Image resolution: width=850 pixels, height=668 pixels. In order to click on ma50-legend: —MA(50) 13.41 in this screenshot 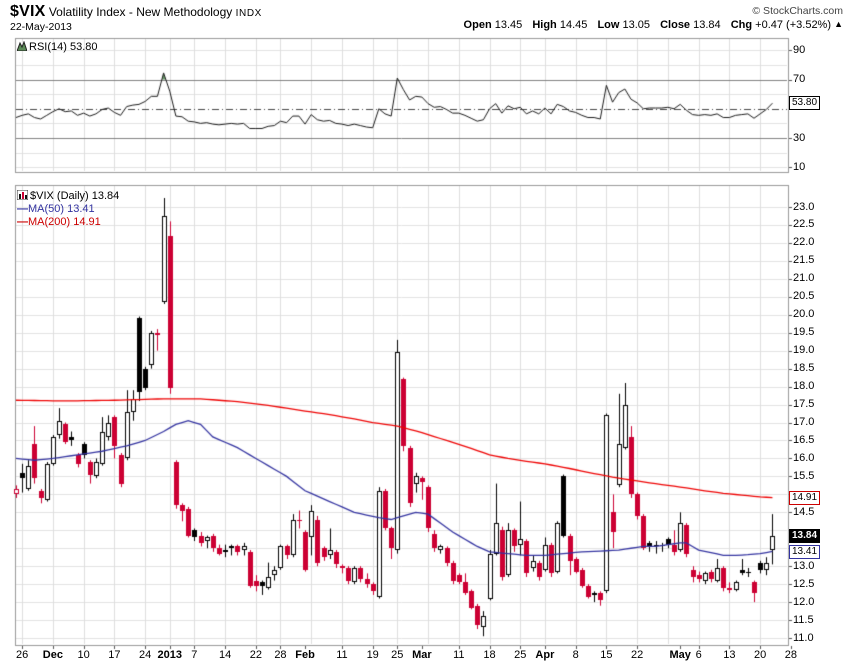, I will do `click(56, 209)`.